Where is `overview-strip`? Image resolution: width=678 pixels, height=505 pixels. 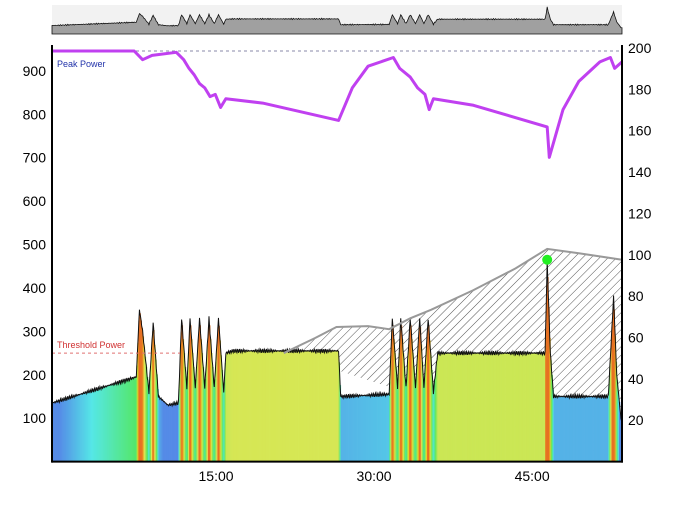 overview-strip is located at coordinates (337, 20).